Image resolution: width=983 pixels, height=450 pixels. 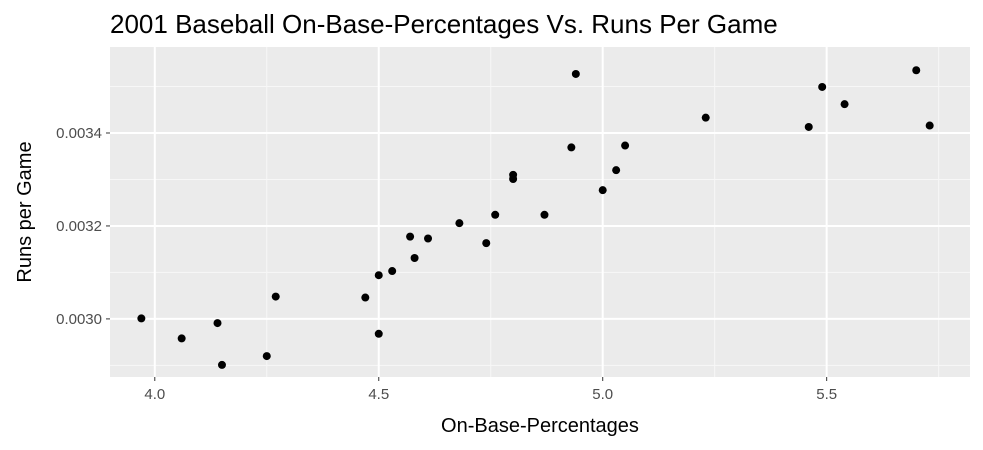 I want to click on x-tick-label: 5.0, so click(x=602, y=394).